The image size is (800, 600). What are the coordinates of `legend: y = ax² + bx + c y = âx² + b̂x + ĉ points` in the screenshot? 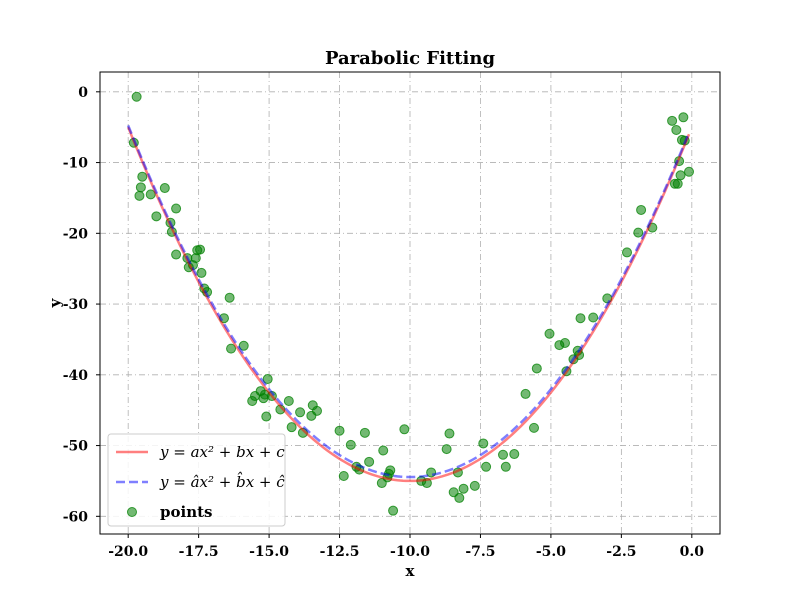 It's located at (196, 480).